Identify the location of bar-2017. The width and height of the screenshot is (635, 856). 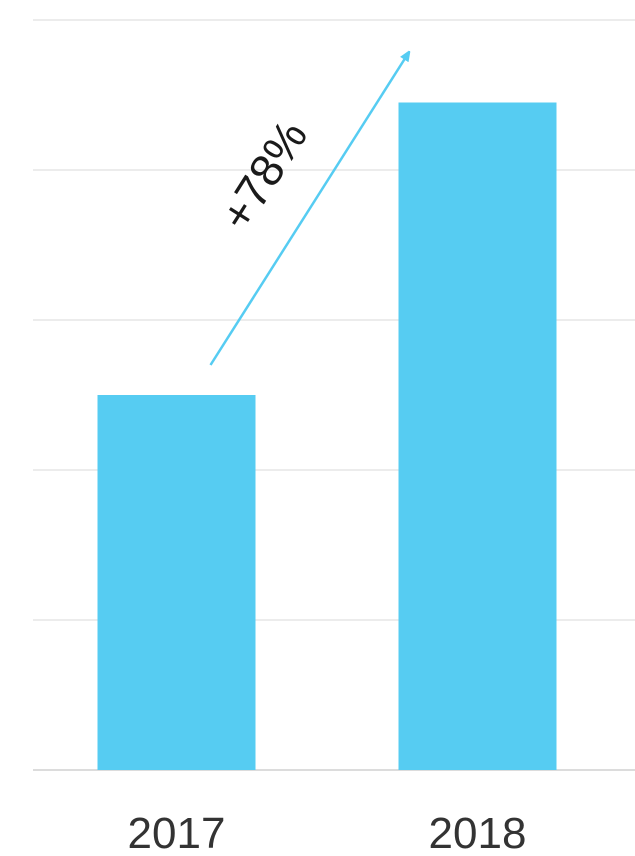
(176, 582).